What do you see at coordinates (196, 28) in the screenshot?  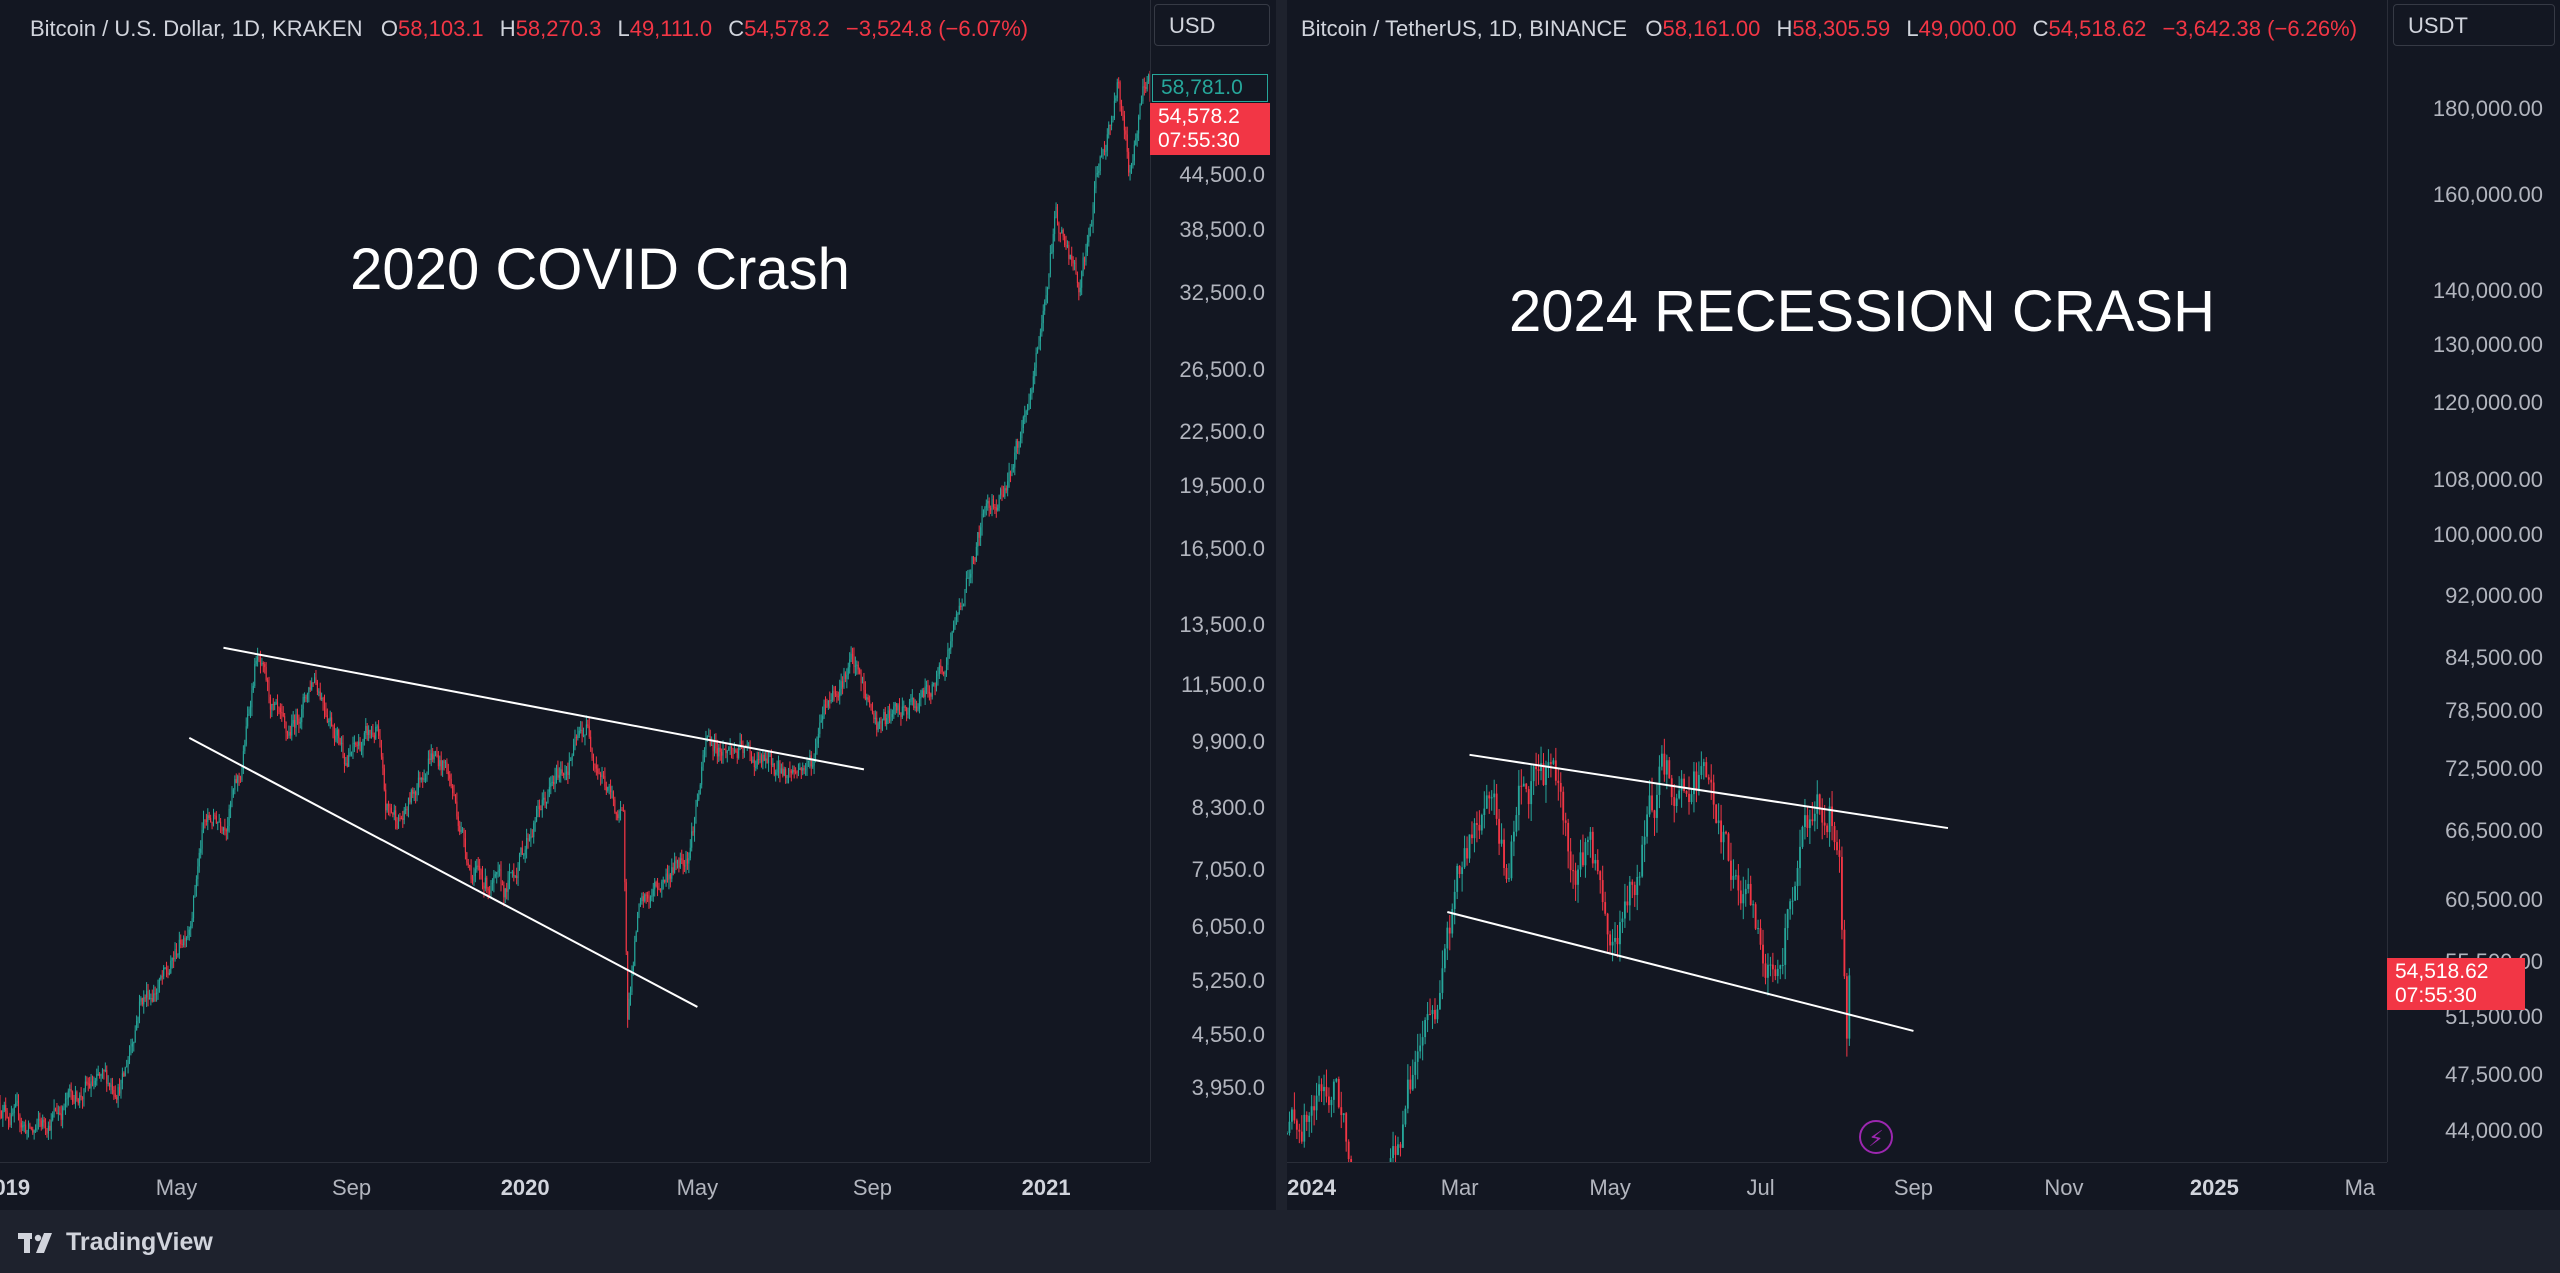 I see `symbol-title: Bitcoin / U.S. Dollar, 1D, KRAKEN` at bounding box center [196, 28].